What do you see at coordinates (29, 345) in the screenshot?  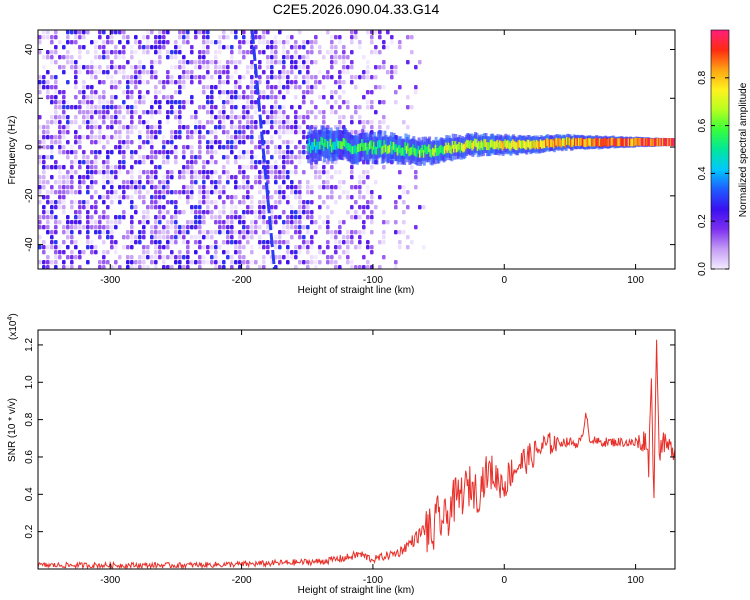 I see `snr-y-tick-label: 1.2` at bounding box center [29, 345].